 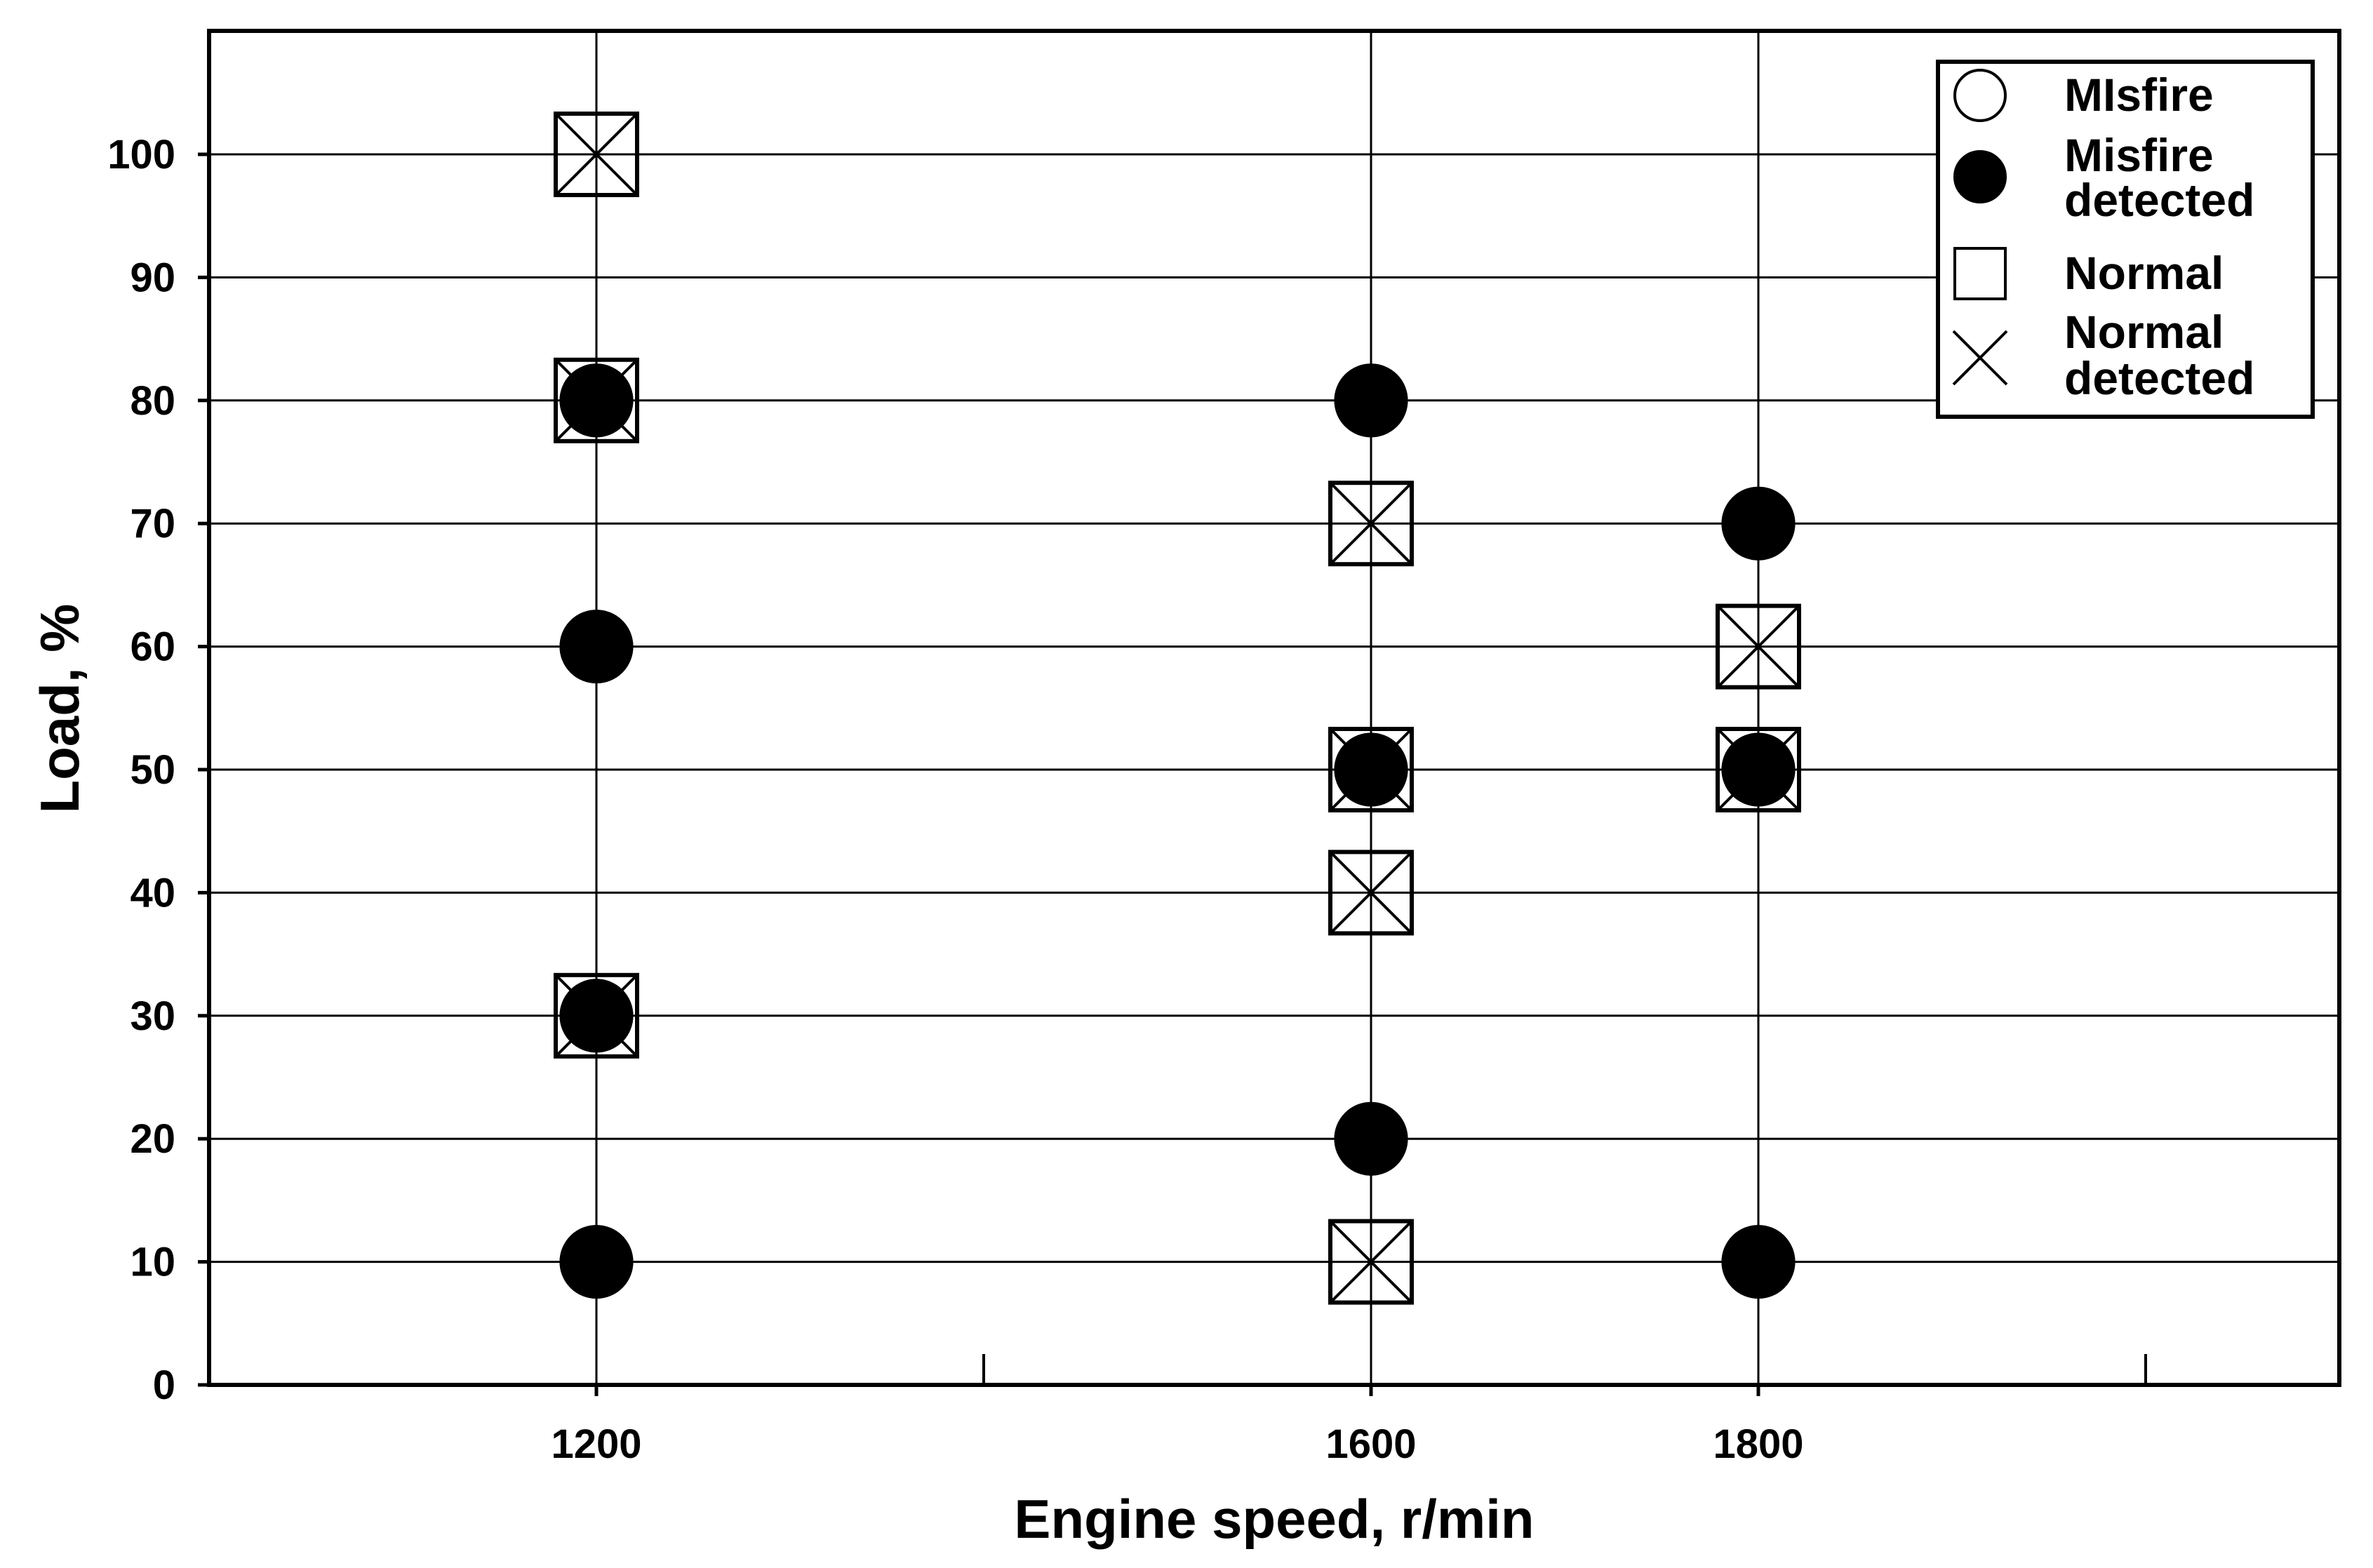 I want to click on y-tick-label: 0, so click(x=164, y=1385).